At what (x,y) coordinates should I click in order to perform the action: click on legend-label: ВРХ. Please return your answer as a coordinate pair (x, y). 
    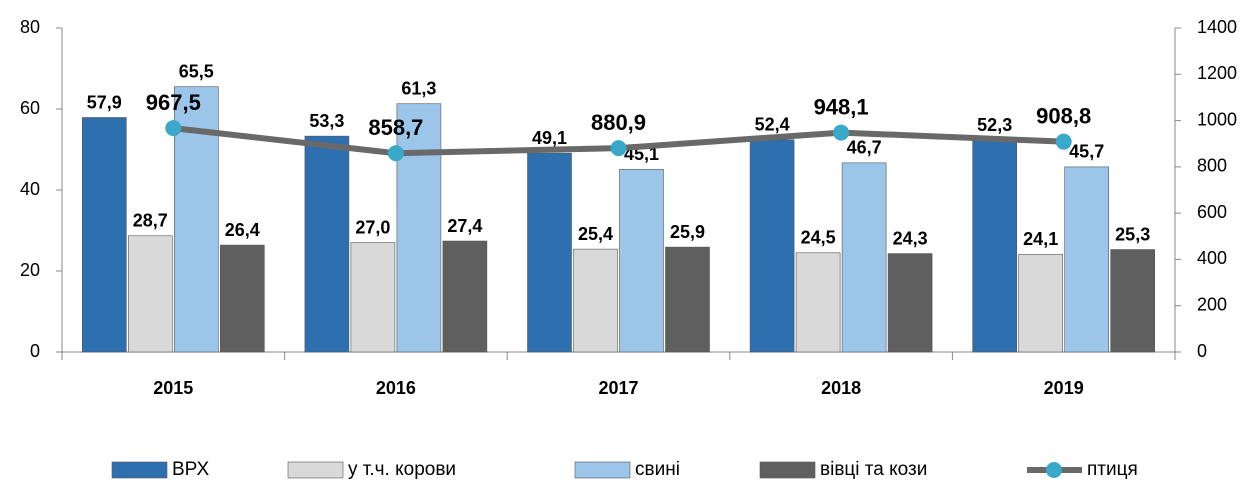
    Looking at the image, I should click on (190, 469).